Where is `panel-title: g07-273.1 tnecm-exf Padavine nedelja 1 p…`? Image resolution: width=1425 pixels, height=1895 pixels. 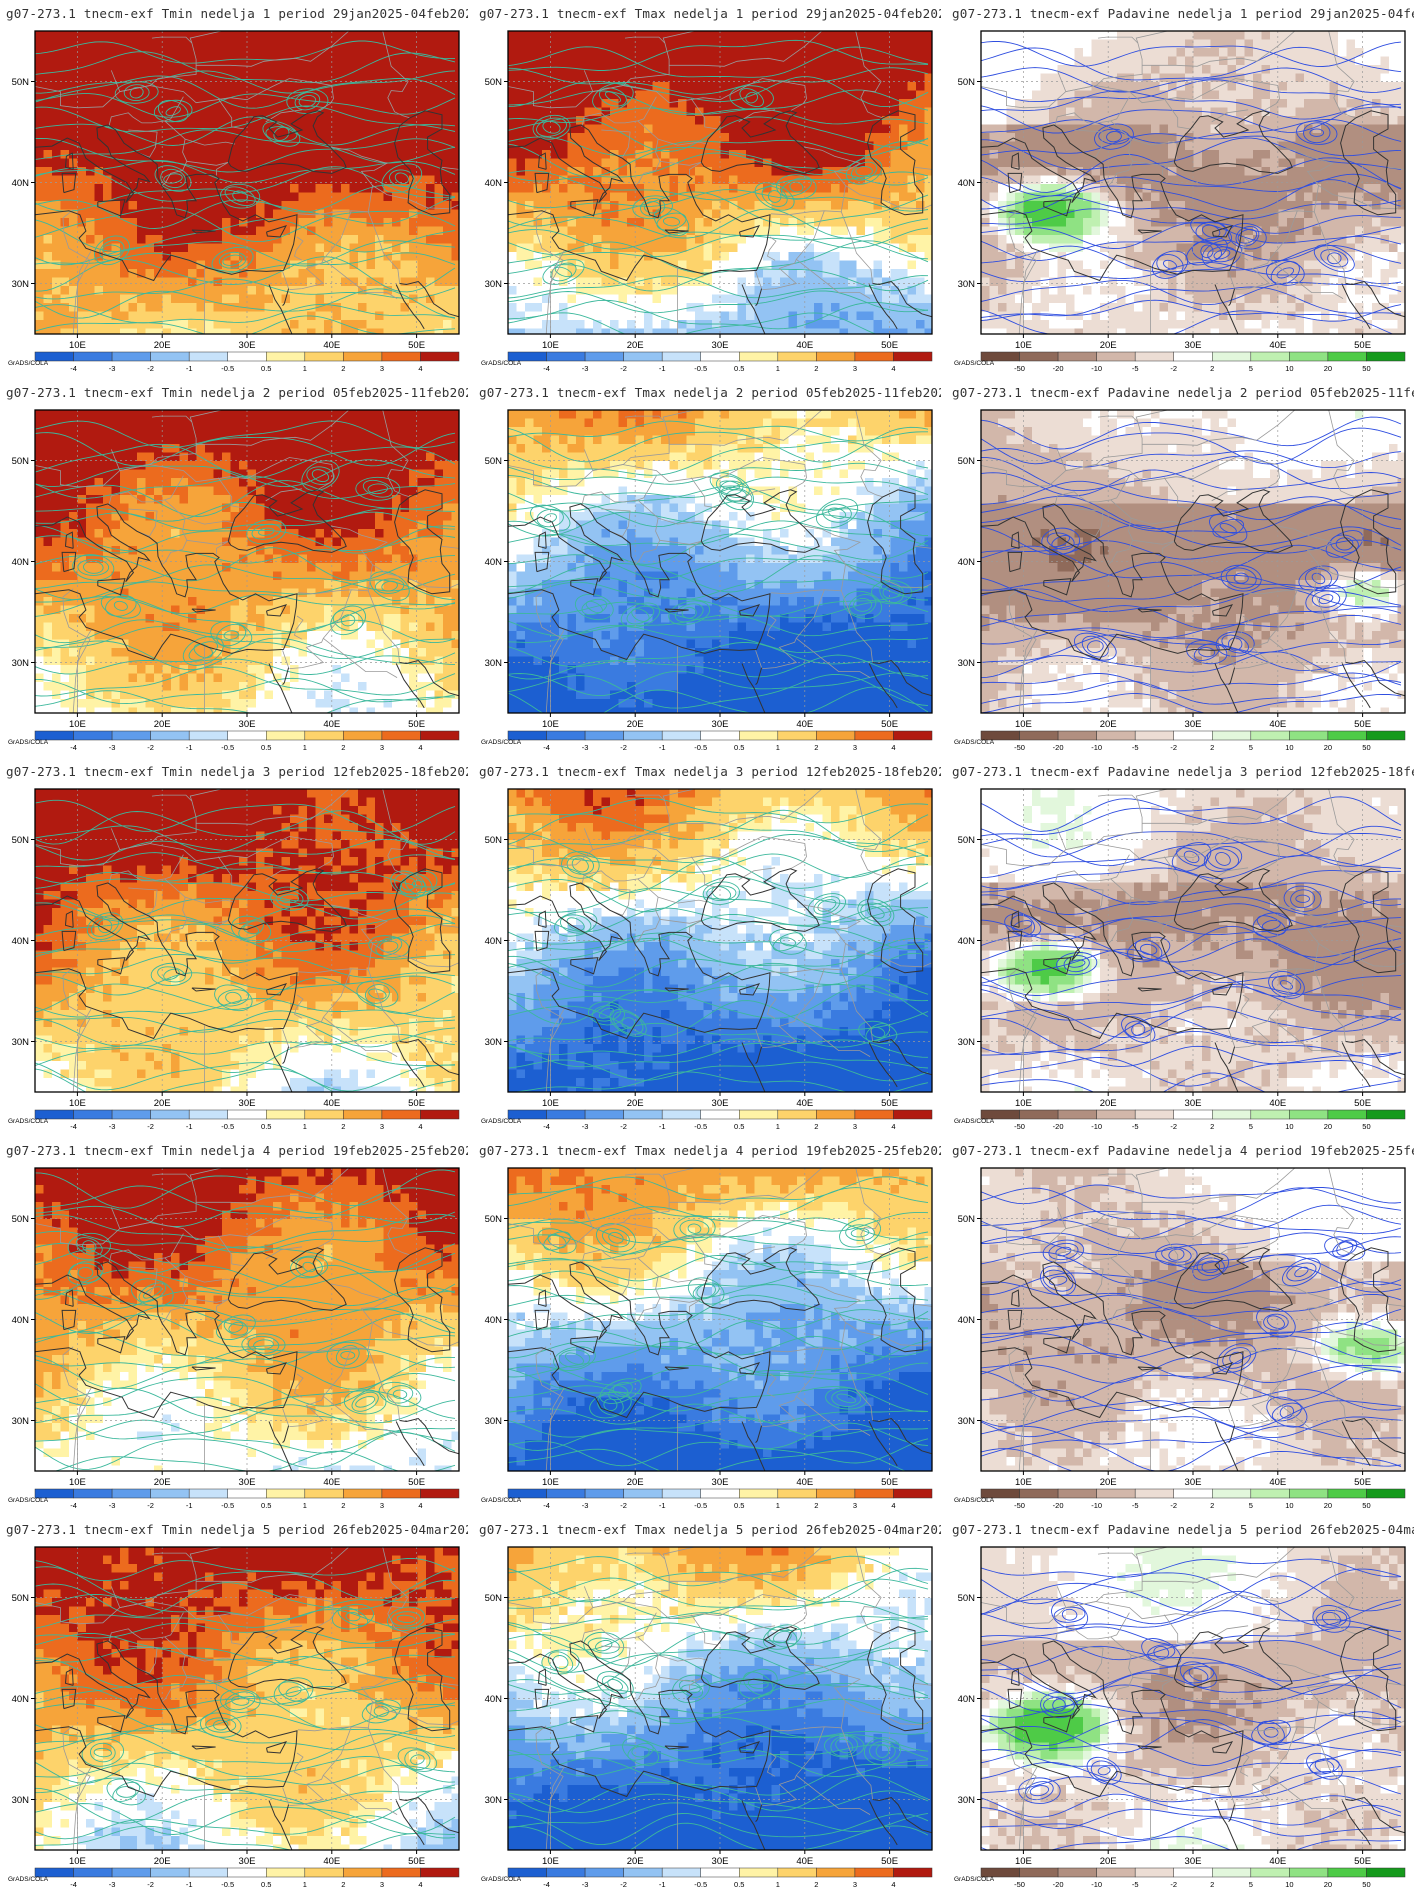 panel-title: g07-273.1 tnecm-exf Padavine nedelja 1 p… is located at coordinates (1183, 13).